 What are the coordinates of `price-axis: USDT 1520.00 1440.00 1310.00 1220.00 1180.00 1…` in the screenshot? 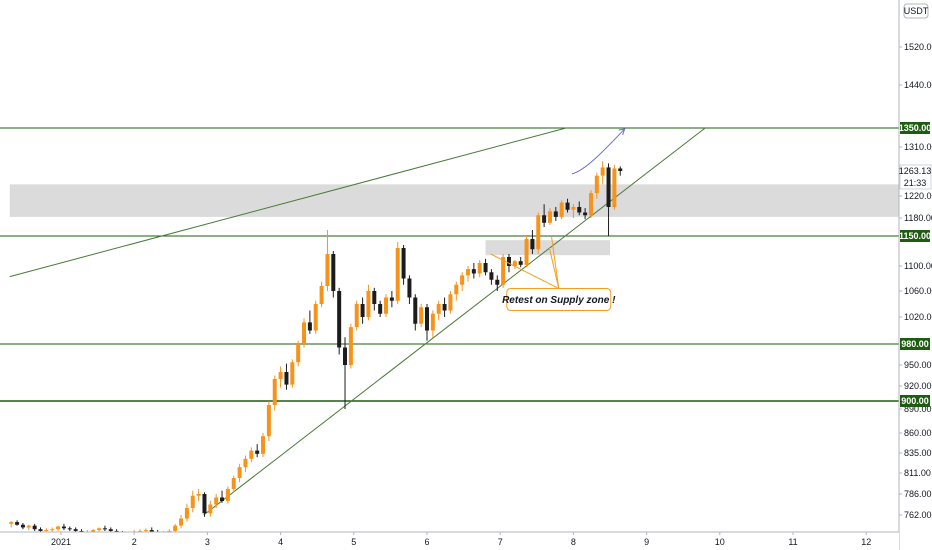 It's located at (915, 275).